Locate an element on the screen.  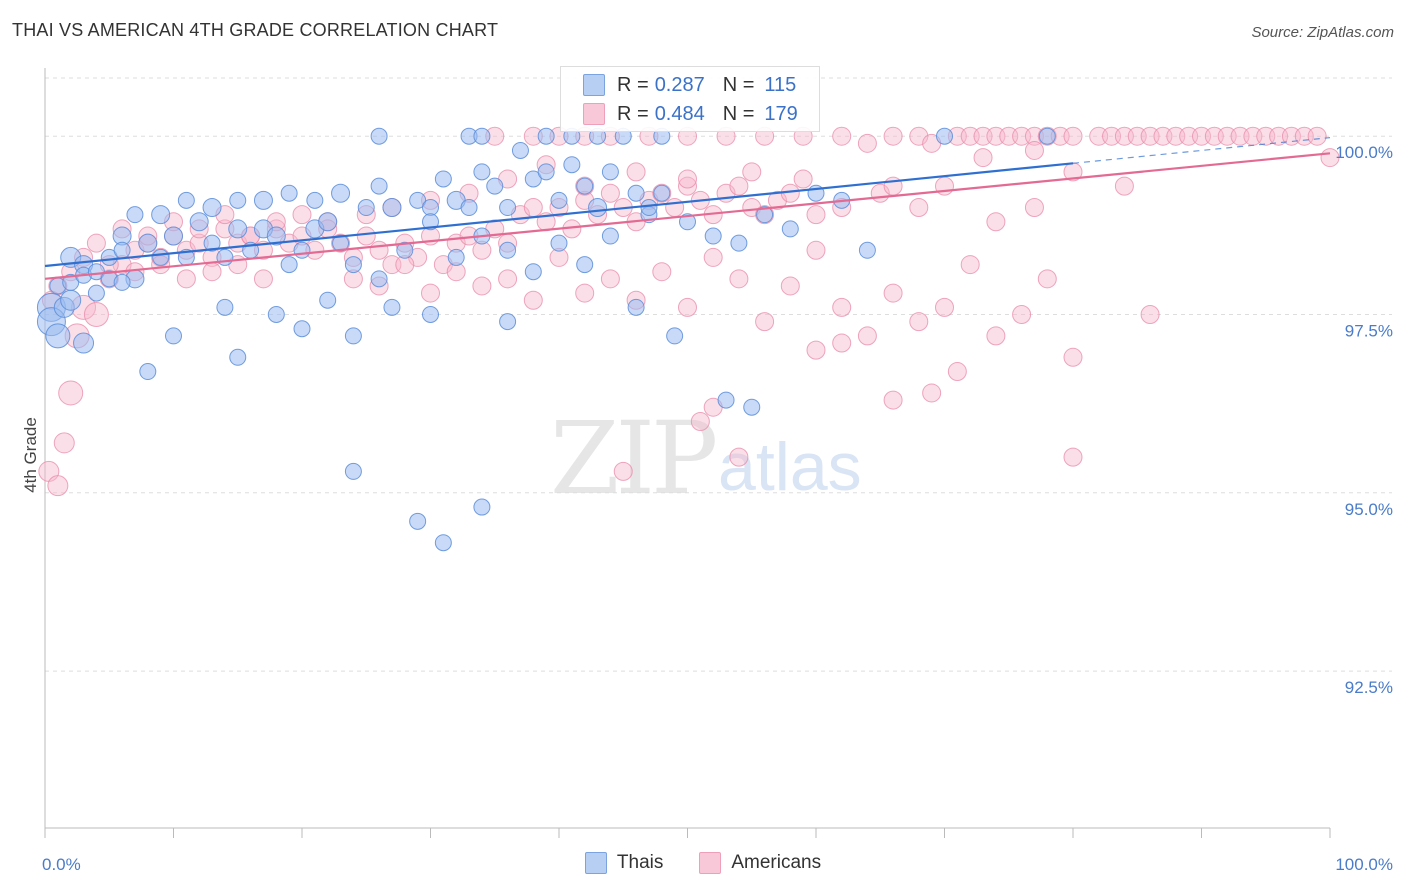
legend-label-thais: Thais is located at coordinates (640, 862).